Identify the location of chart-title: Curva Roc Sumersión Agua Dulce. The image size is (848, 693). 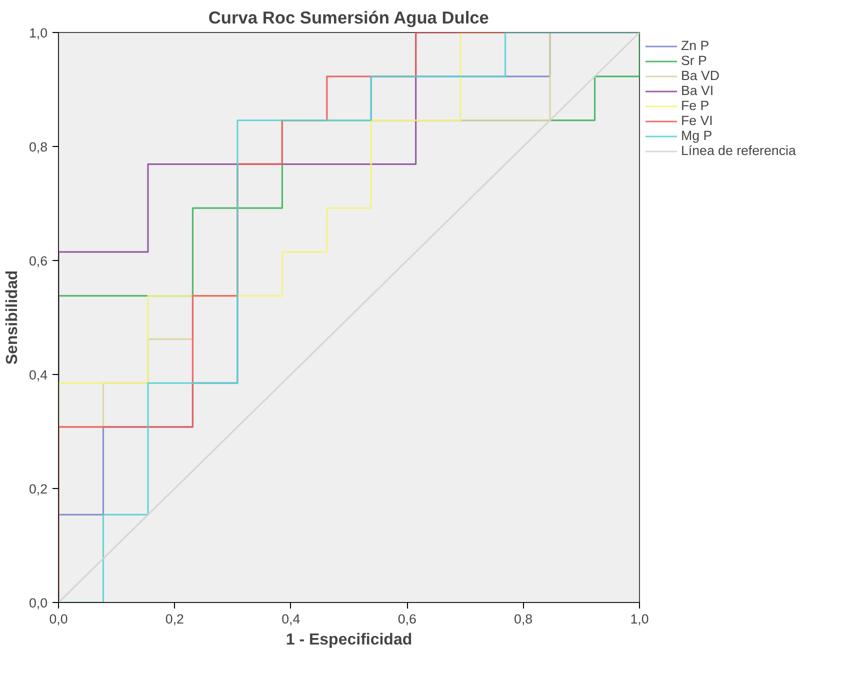
(349, 18).